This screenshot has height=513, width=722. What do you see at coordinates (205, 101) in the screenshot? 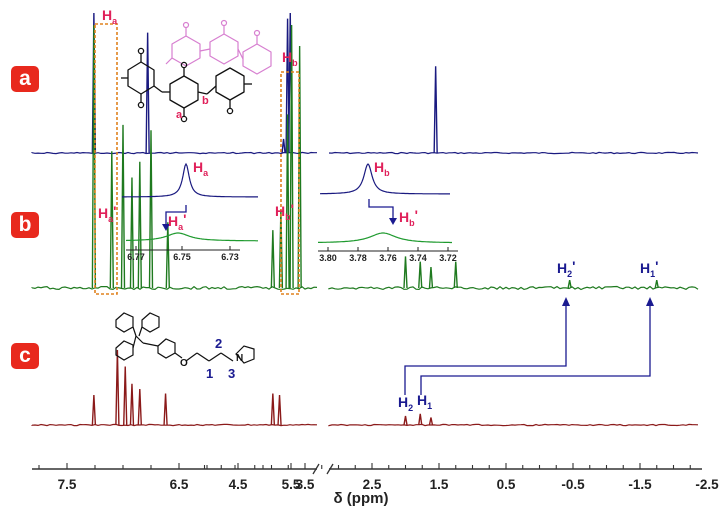
I see `bond-label-b: b` at bounding box center [205, 101].